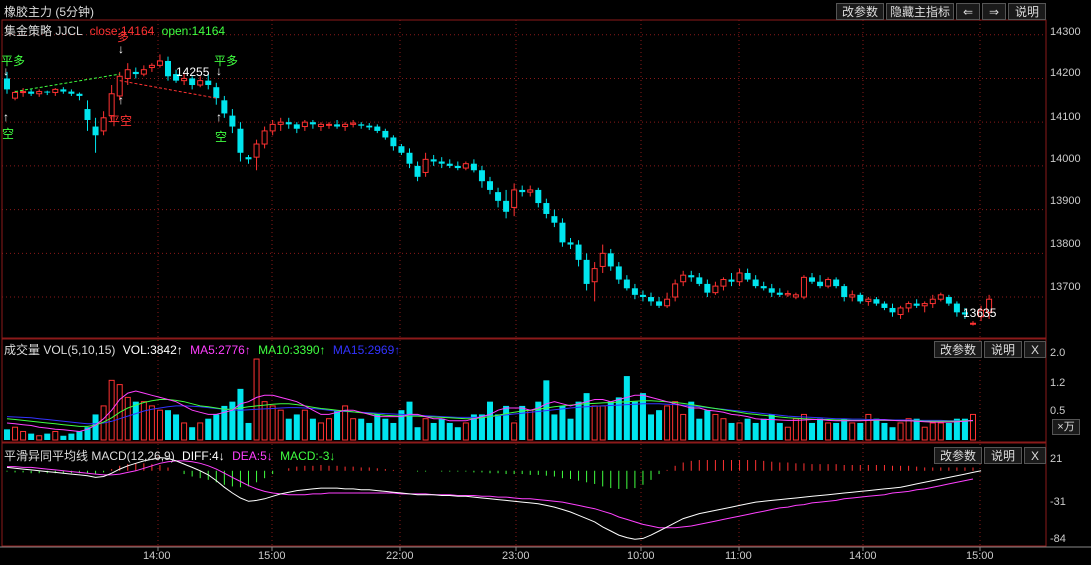 The height and width of the screenshot is (565, 1091). What do you see at coordinates (220, 350) in the screenshot?
I see `ma5-value: MA5:2776↑` at bounding box center [220, 350].